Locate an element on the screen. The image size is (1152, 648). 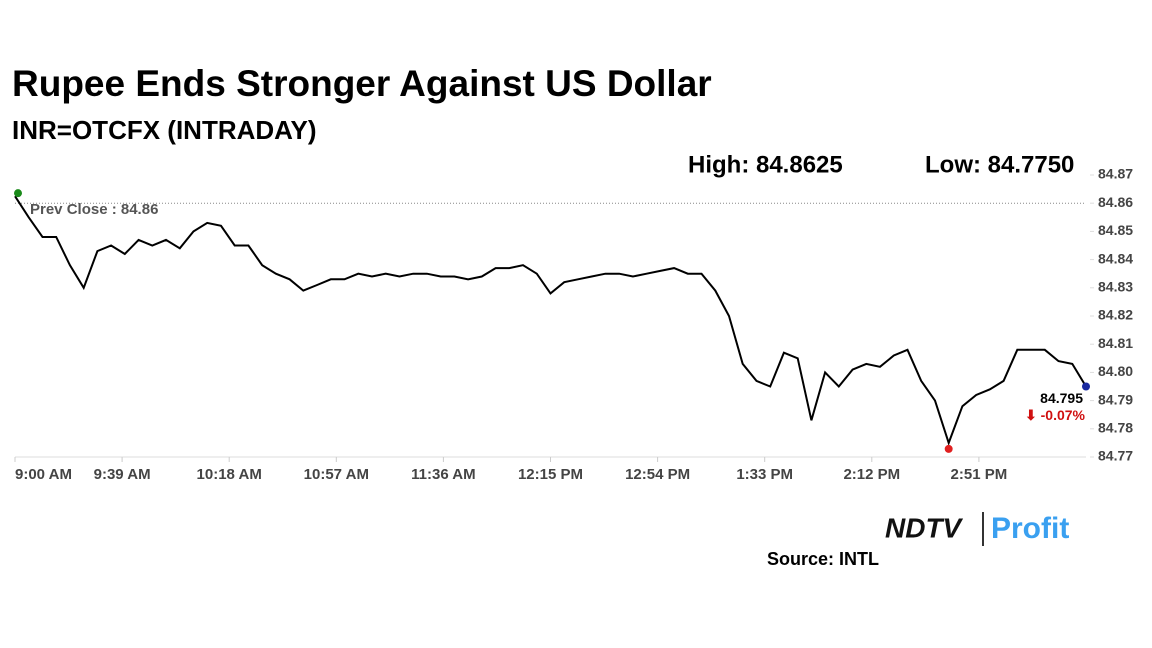
brand-sub: Profit is located at coordinates (1030, 528).